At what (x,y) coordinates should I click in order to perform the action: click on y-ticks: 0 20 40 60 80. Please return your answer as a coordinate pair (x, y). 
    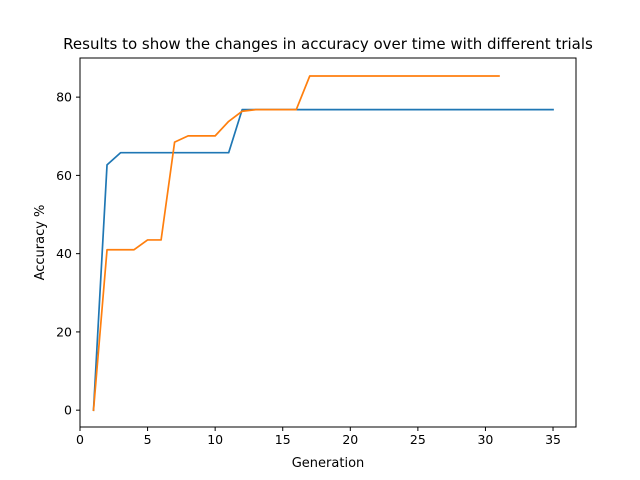
    Looking at the image, I should click on (68, 254).